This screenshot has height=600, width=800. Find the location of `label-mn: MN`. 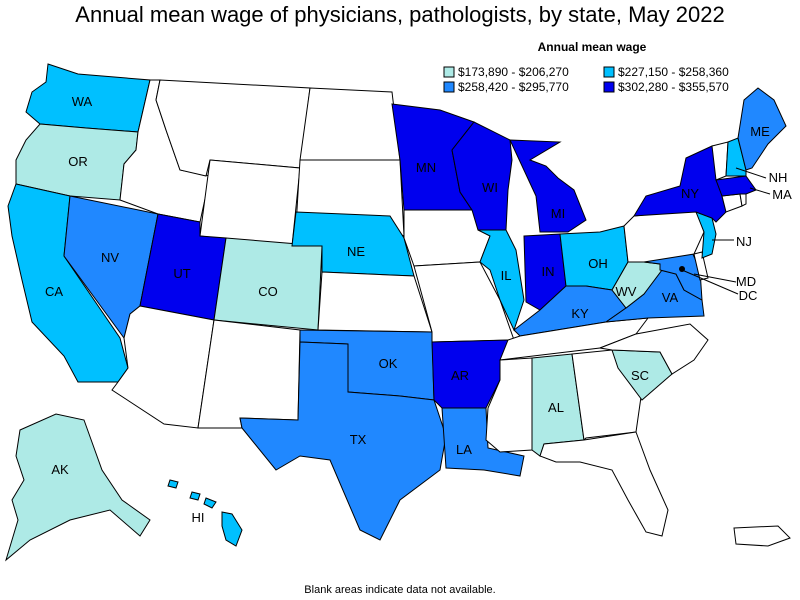

label-mn: MN is located at coordinates (426, 167).